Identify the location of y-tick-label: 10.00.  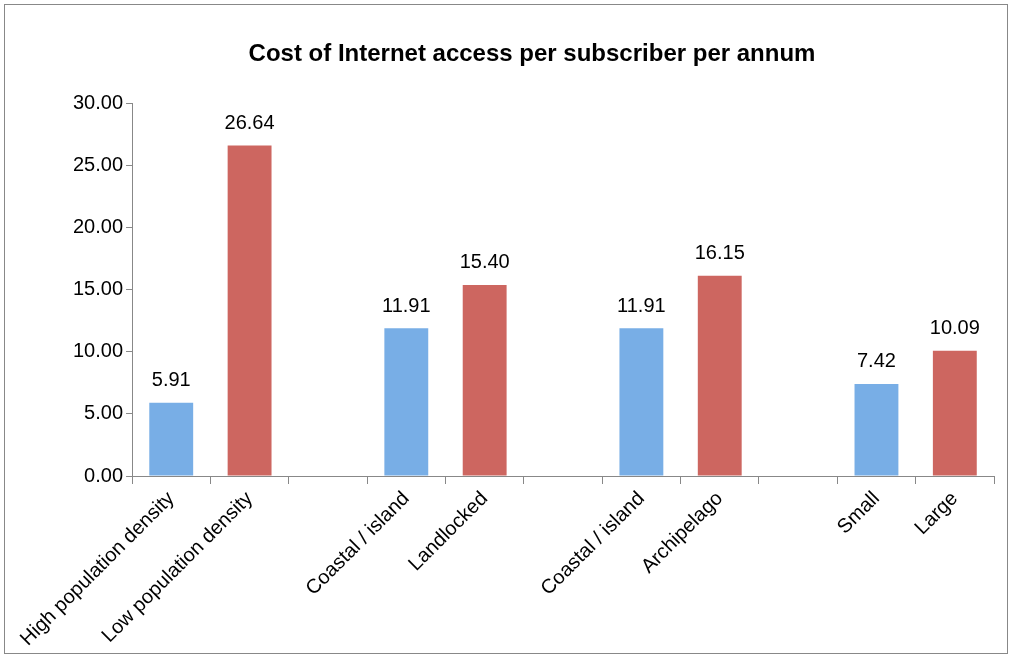
(98, 350).